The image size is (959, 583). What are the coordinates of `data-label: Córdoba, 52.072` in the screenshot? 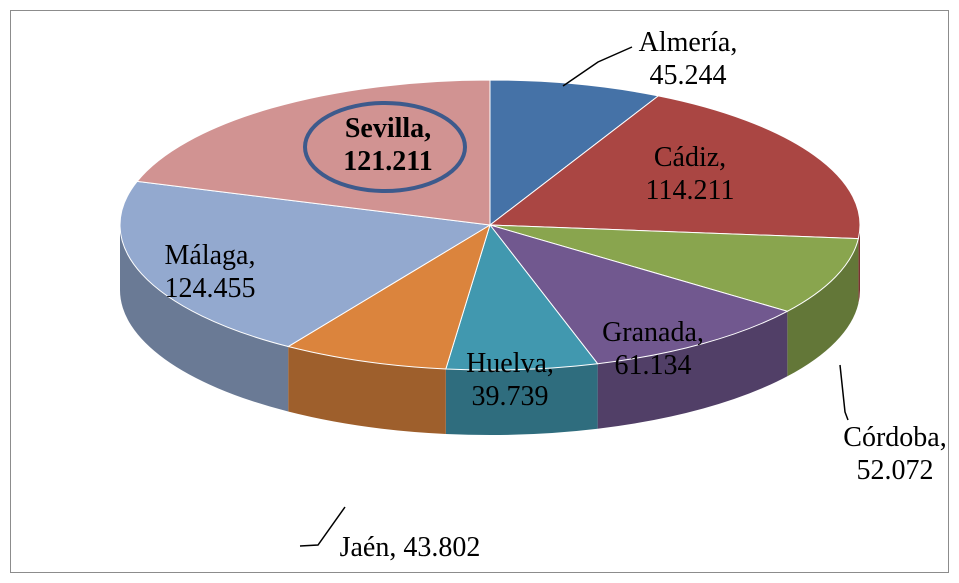 It's located at (894, 454).